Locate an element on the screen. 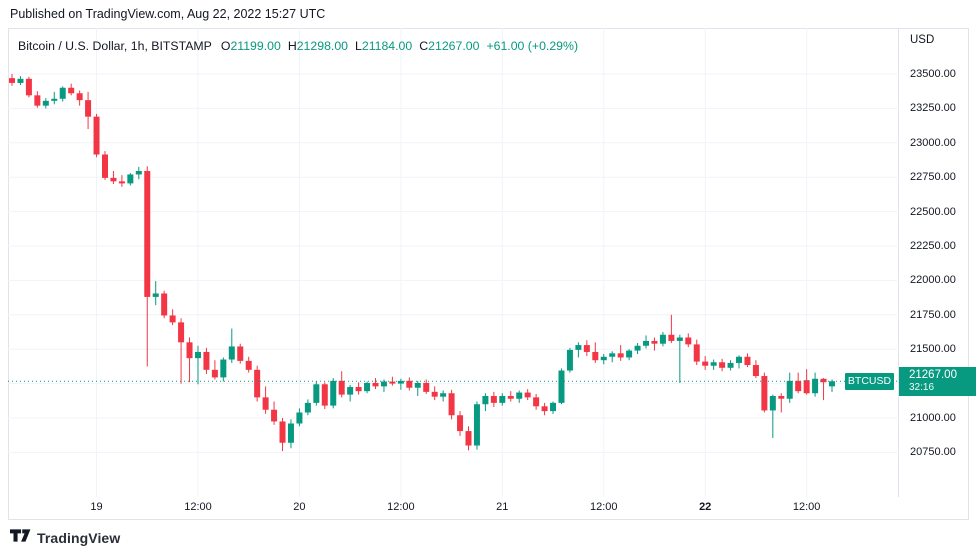 This screenshot has width=979, height=555. last-price-flag: 21267.00 32:16 is located at coordinates (937, 382).